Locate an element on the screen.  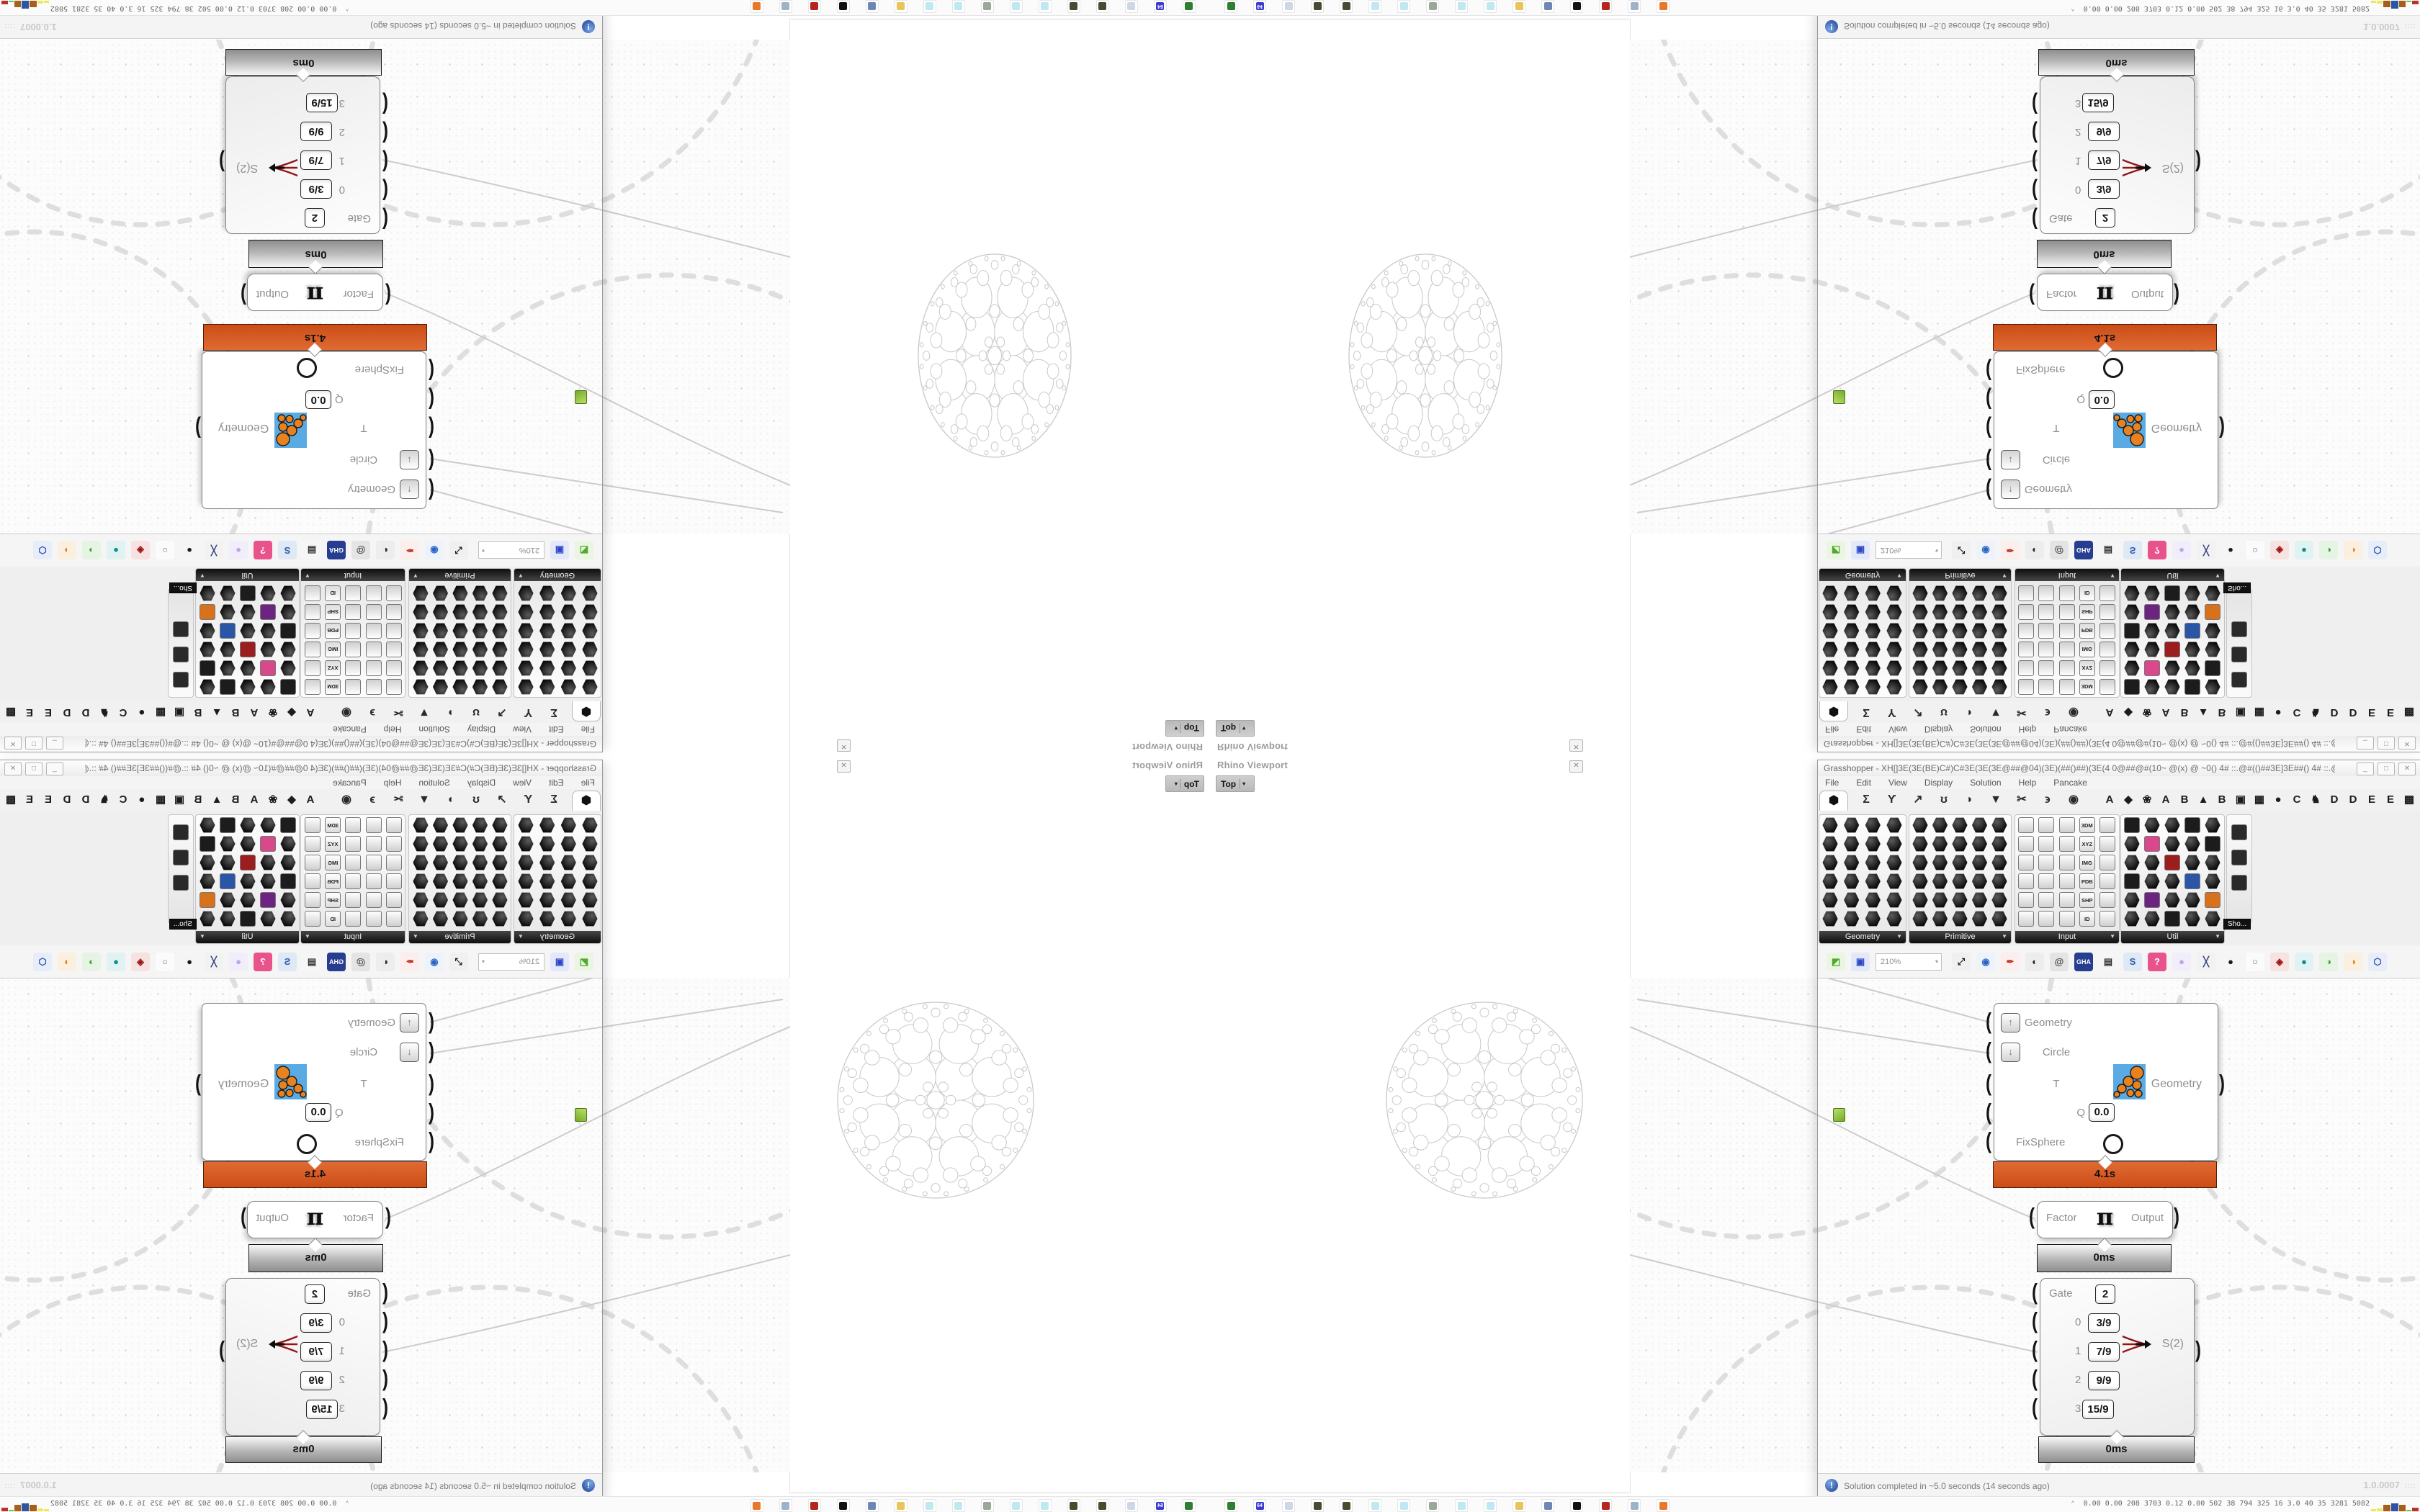
tab-letter: D is located at coordinates (2334, 712).